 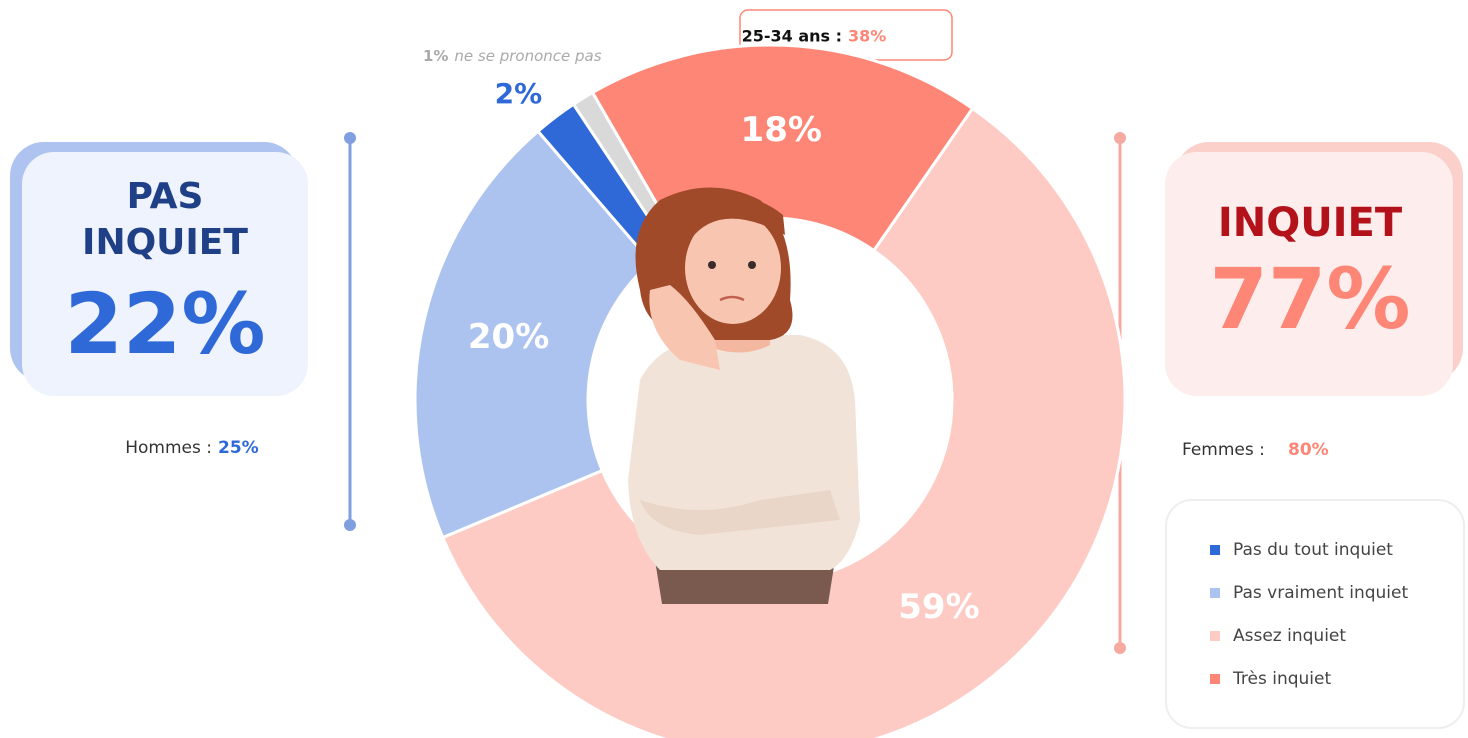 I want to click on nsp-name: ne se prononce pas, so click(x=527, y=55).